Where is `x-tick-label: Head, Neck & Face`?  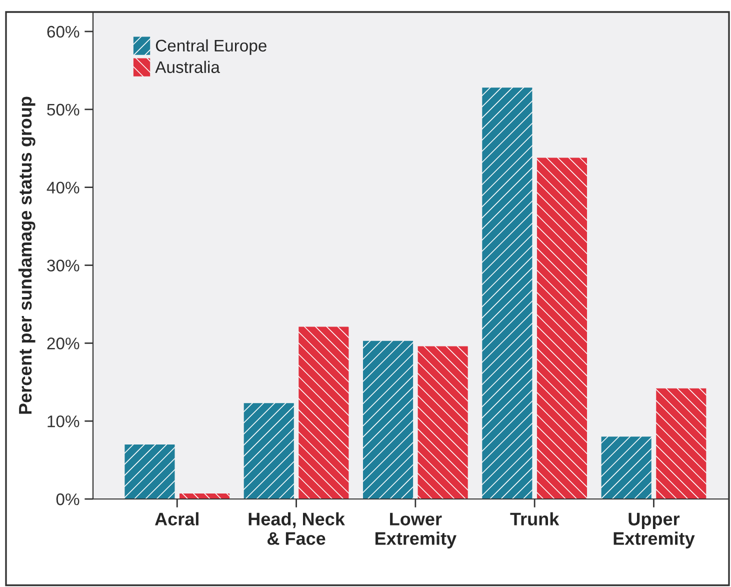
x-tick-label: Head, Neck & Face is located at coordinates (296, 528).